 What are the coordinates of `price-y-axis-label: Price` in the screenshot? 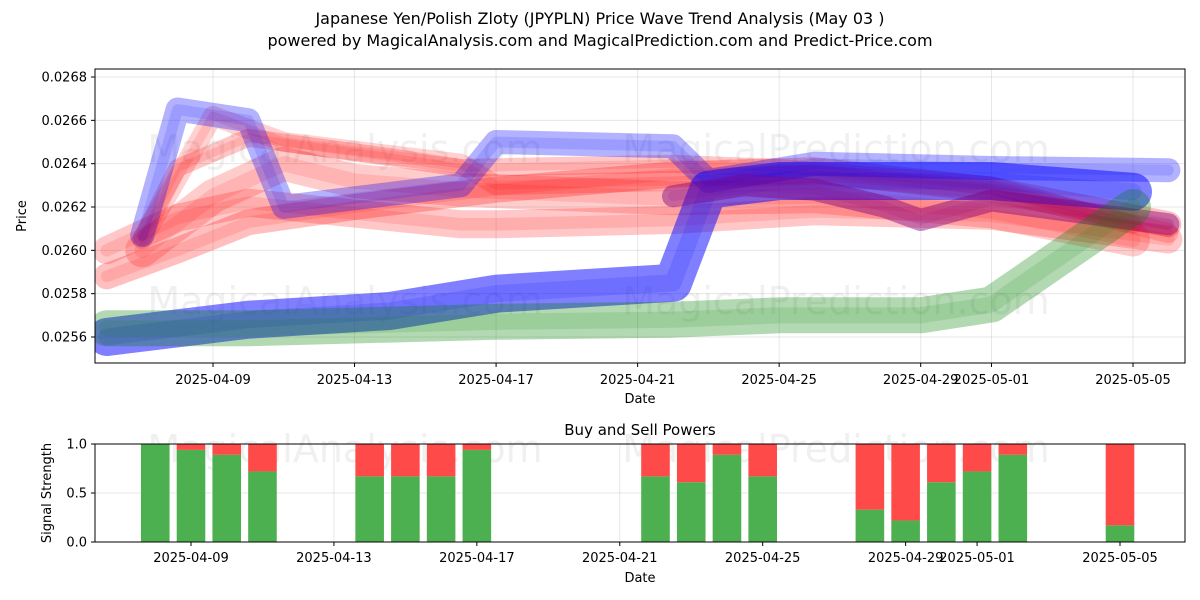 It's located at (22, 216).